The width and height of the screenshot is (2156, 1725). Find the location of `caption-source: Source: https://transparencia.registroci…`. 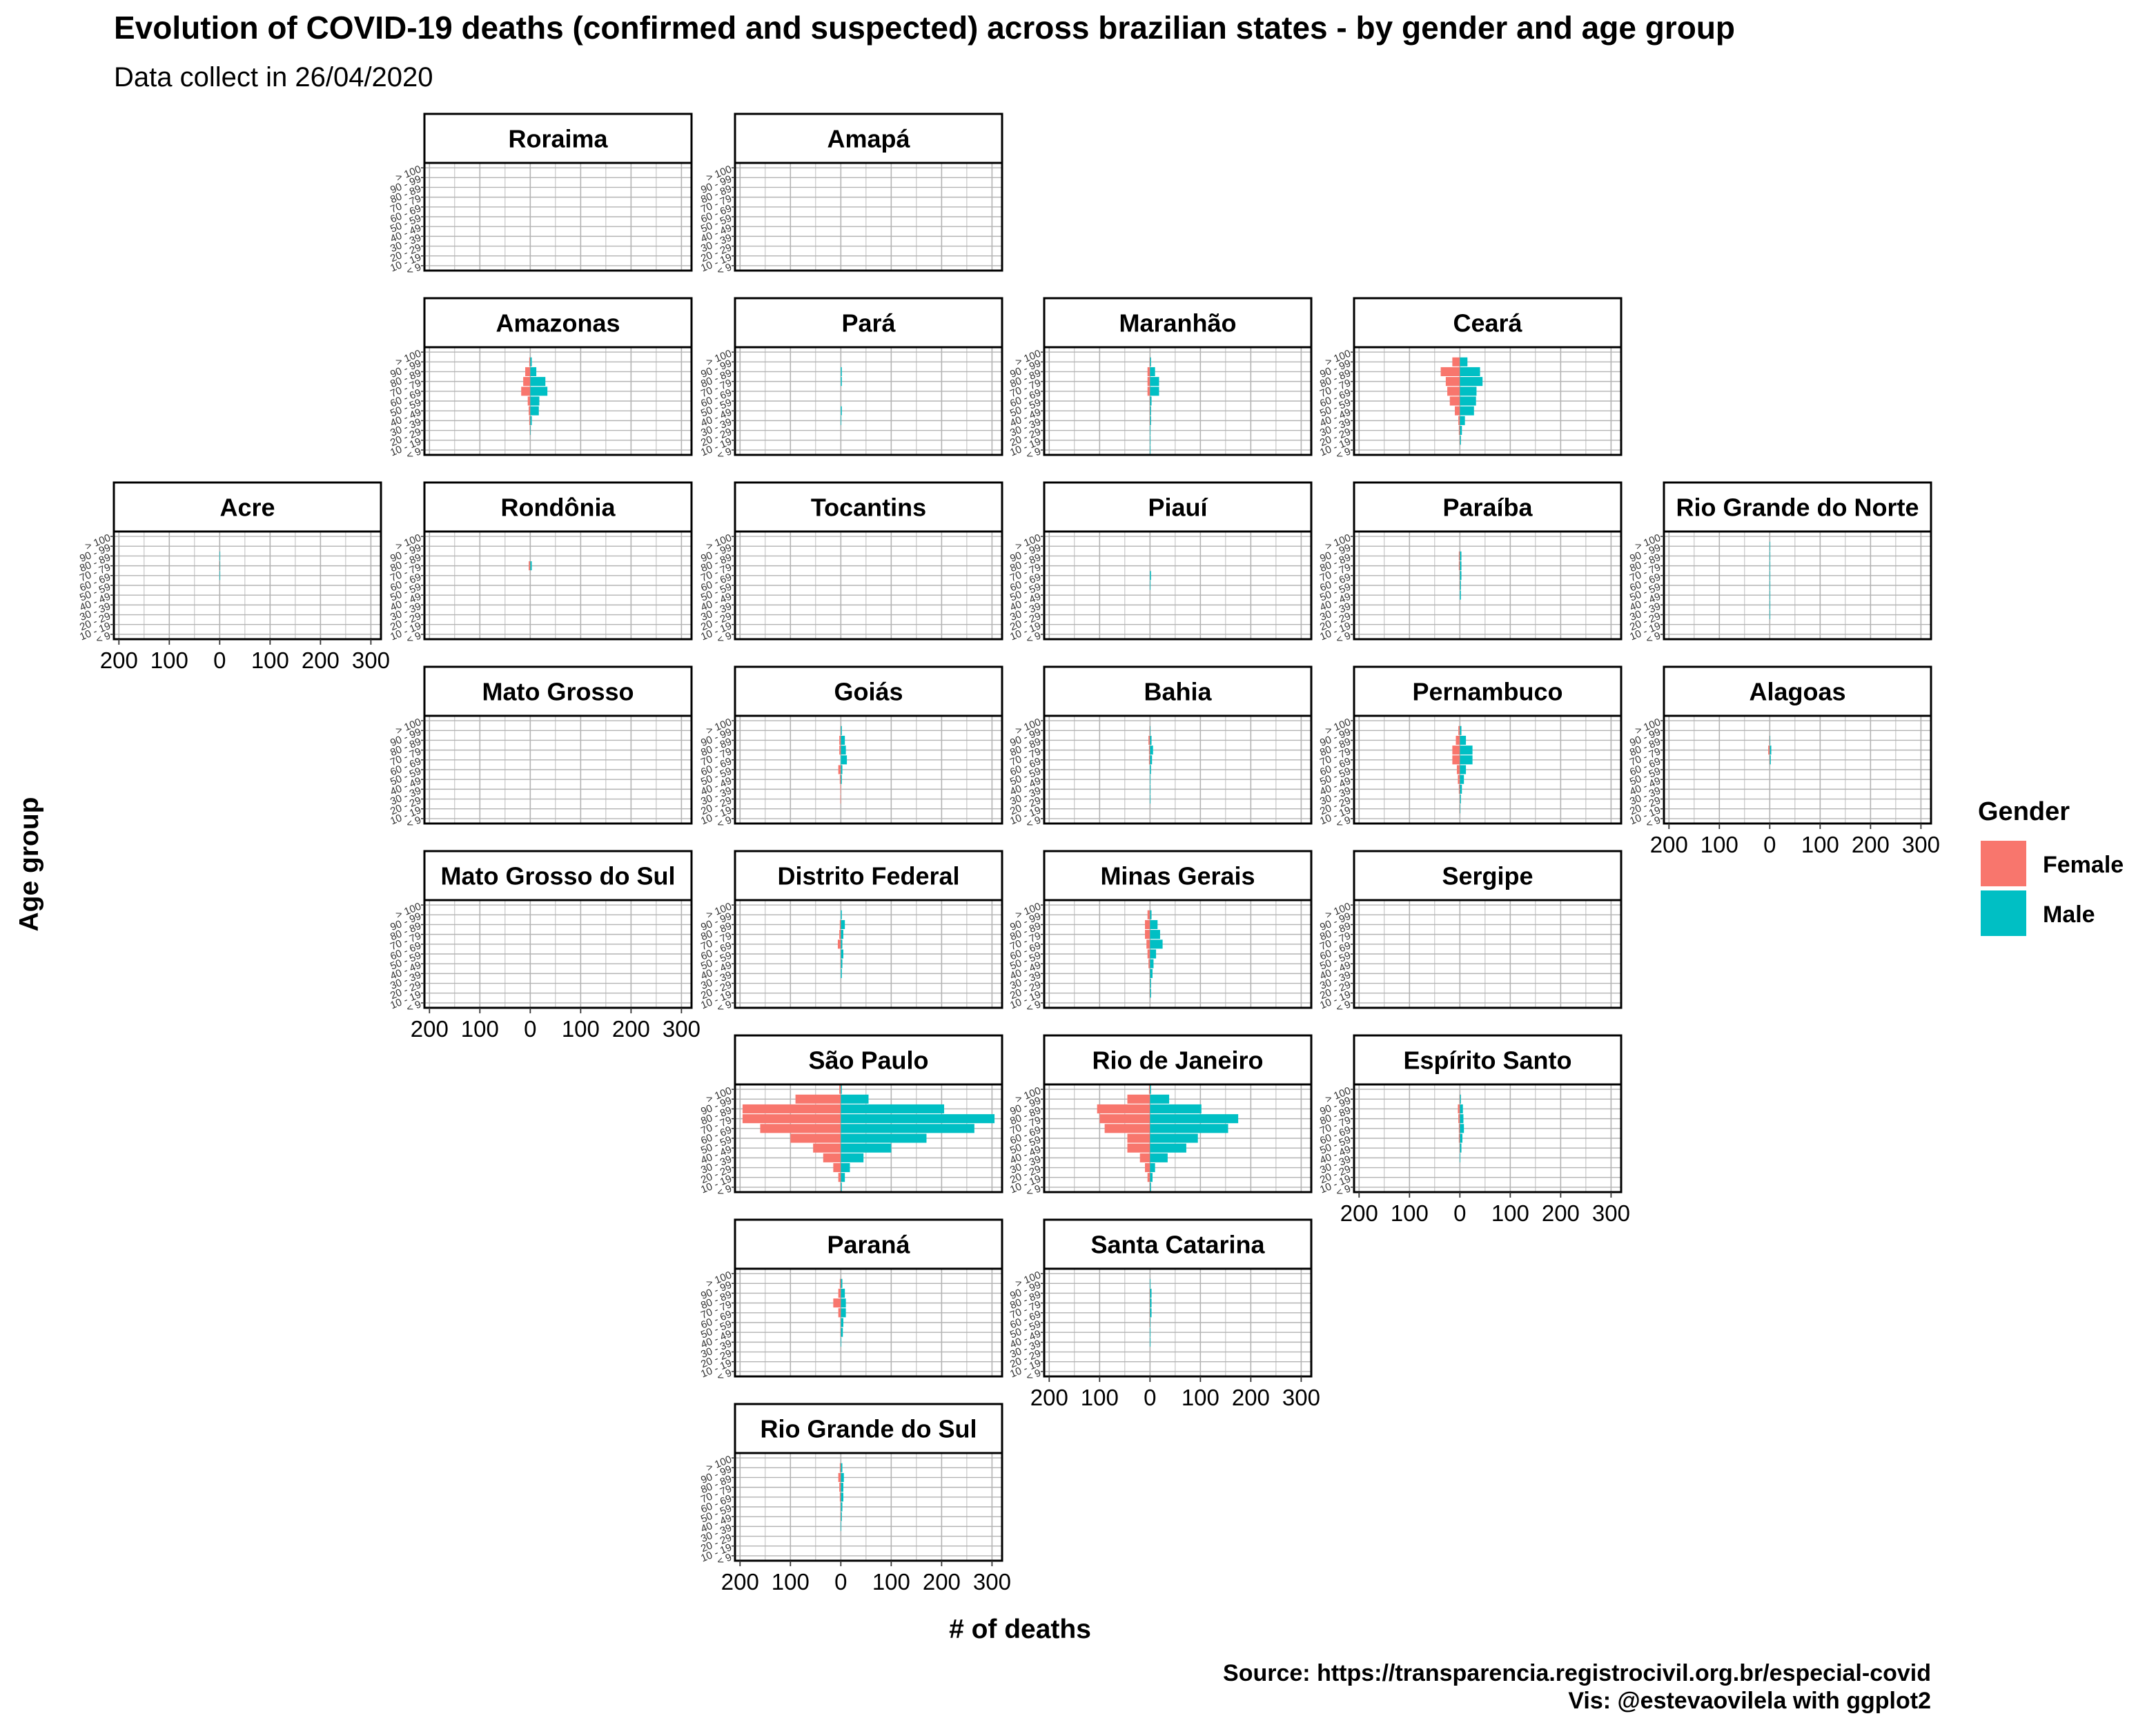

caption-source: Source: https://transparencia.registroci… is located at coordinates (1577, 1673).